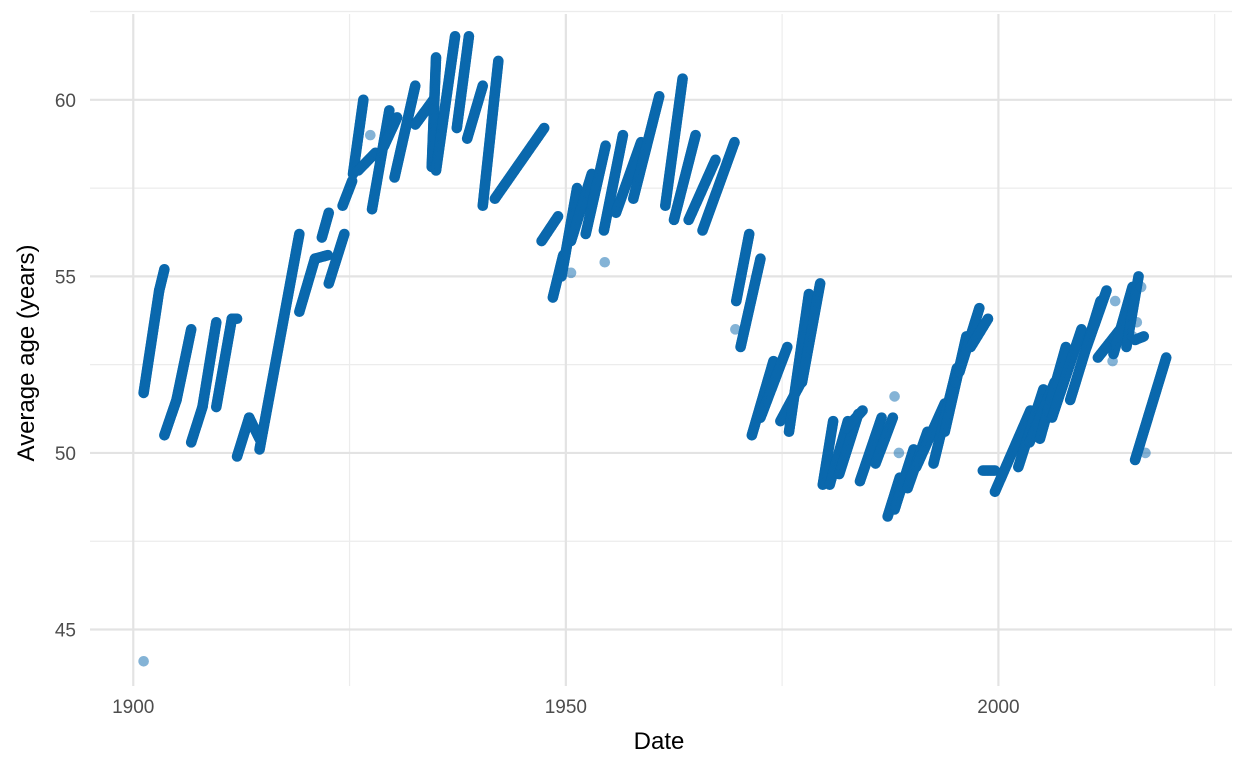 The width and height of the screenshot is (1248, 768). I want to click on x-tick-label: 2000, so click(998, 707).